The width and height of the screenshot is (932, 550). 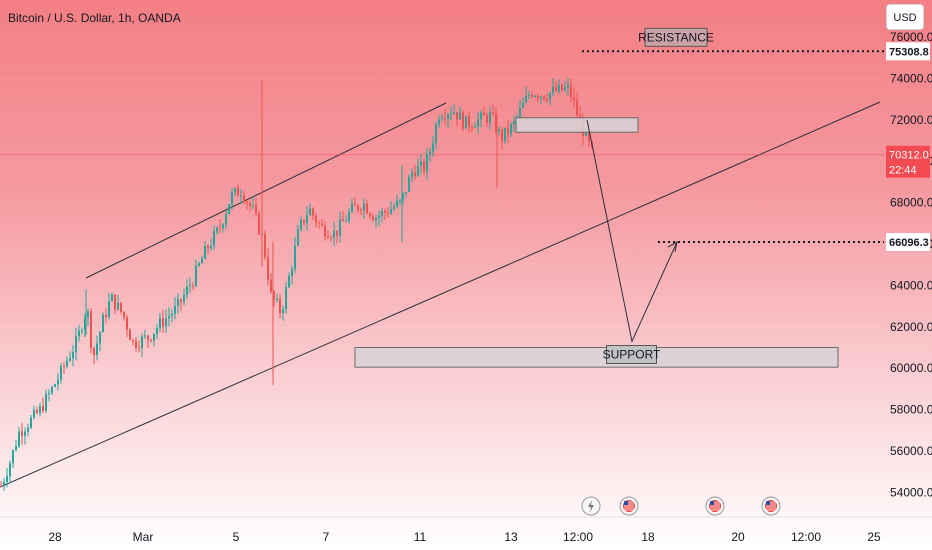 What do you see at coordinates (806, 537) in the screenshot?
I see `x-tick-label: 12:00` at bounding box center [806, 537].